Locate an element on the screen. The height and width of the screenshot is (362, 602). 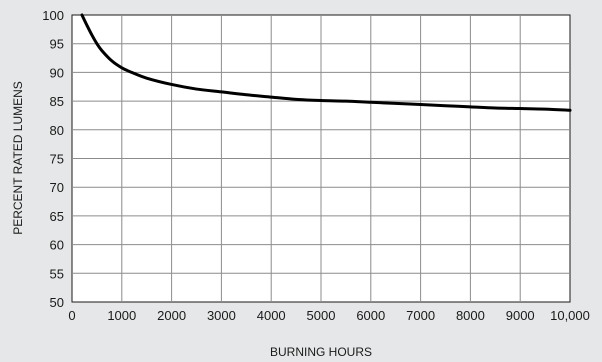
x-tick-label: 0 is located at coordinates (71, 315).